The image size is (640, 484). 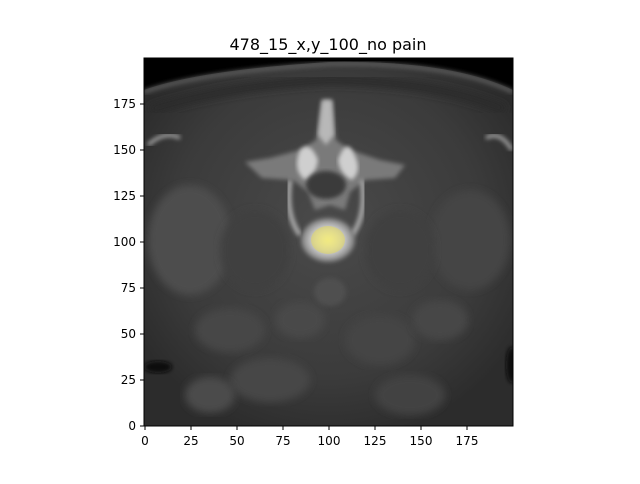 I want to click on y-tick-label: 175, so click(x=124, y=104).